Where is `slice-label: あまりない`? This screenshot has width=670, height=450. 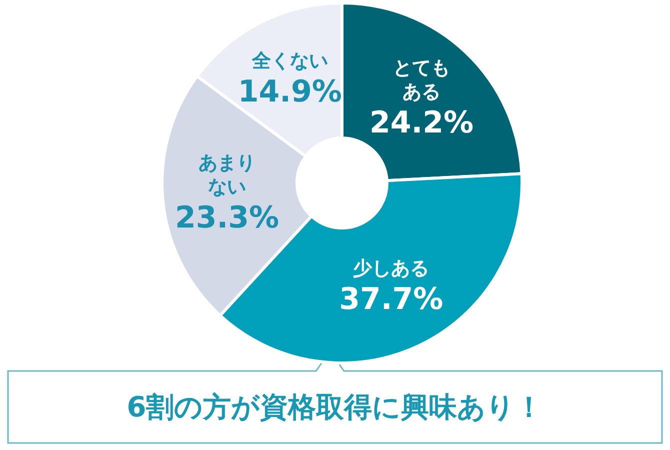
slice-label: あまりない is located at coordinates (227, 175).